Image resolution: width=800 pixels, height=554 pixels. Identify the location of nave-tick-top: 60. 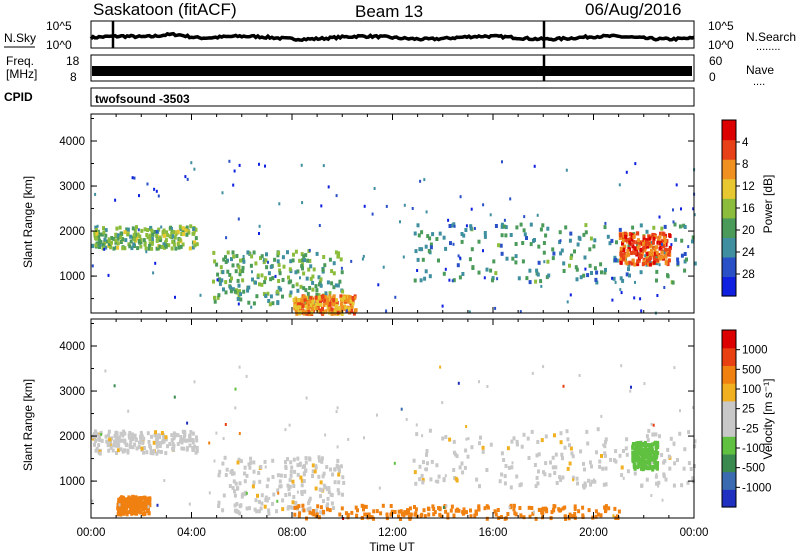
(716, 61).